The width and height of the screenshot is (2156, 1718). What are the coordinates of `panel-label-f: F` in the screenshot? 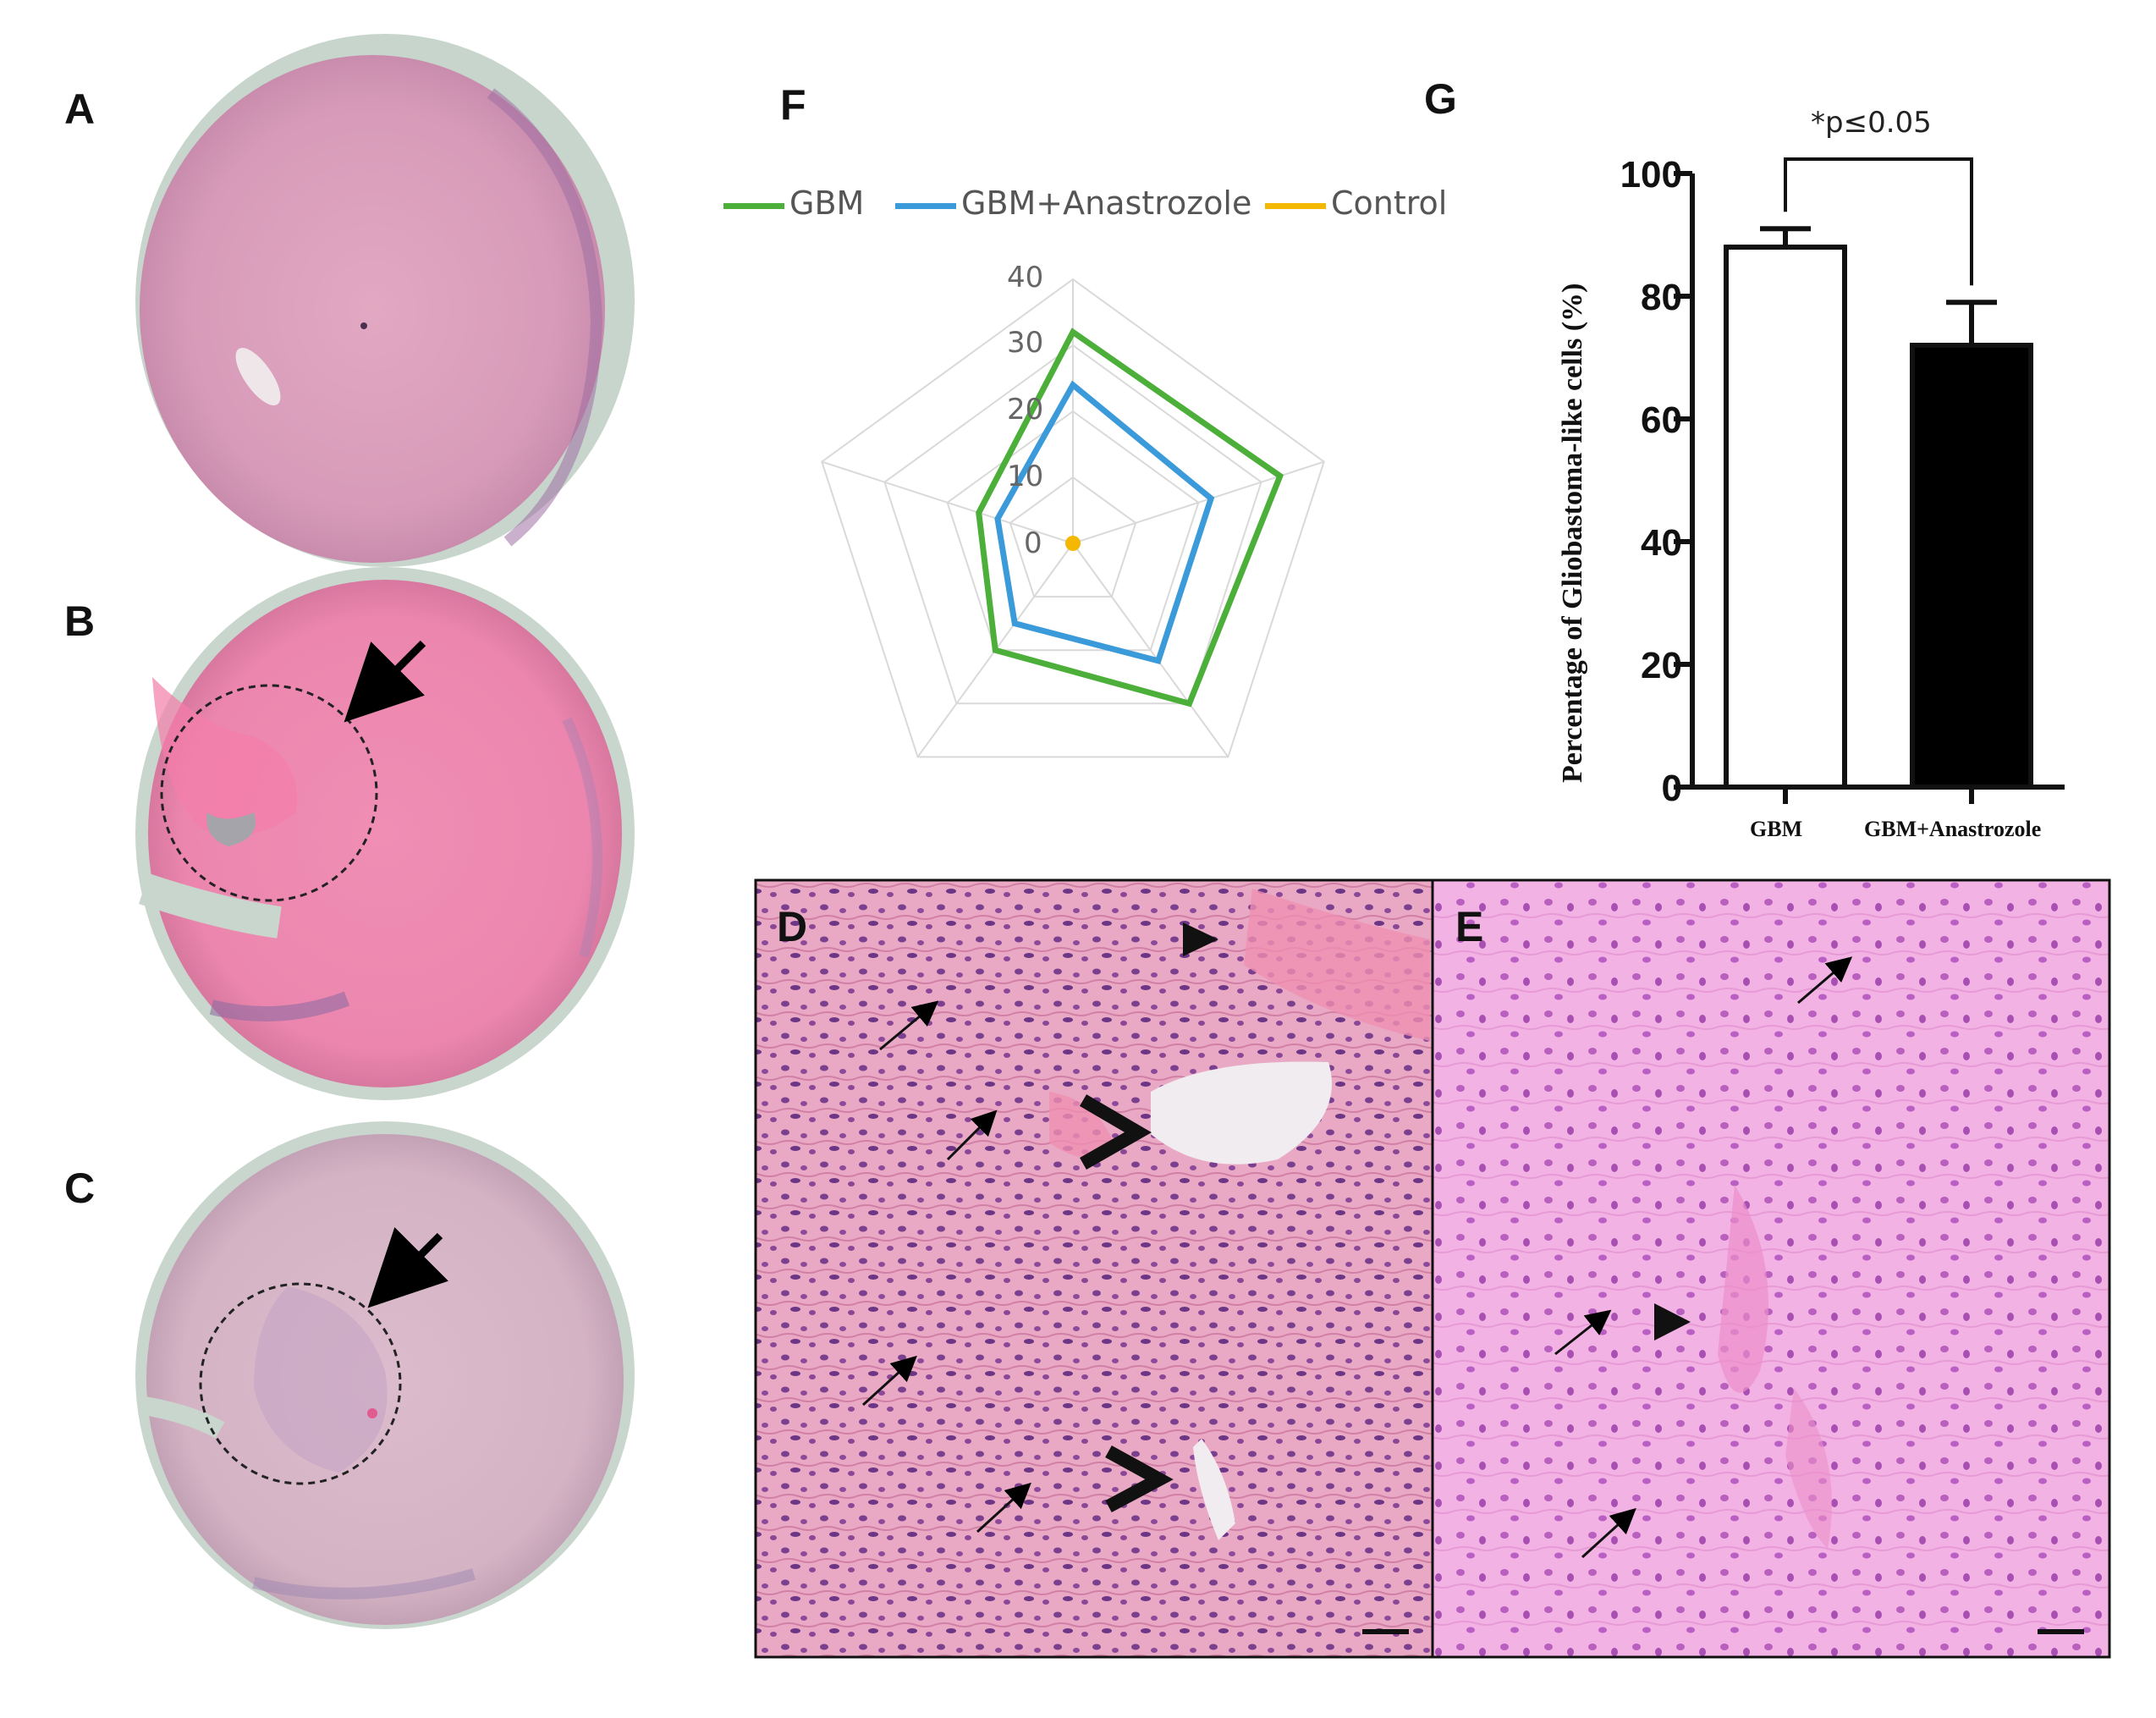 It's located at (793, 105).